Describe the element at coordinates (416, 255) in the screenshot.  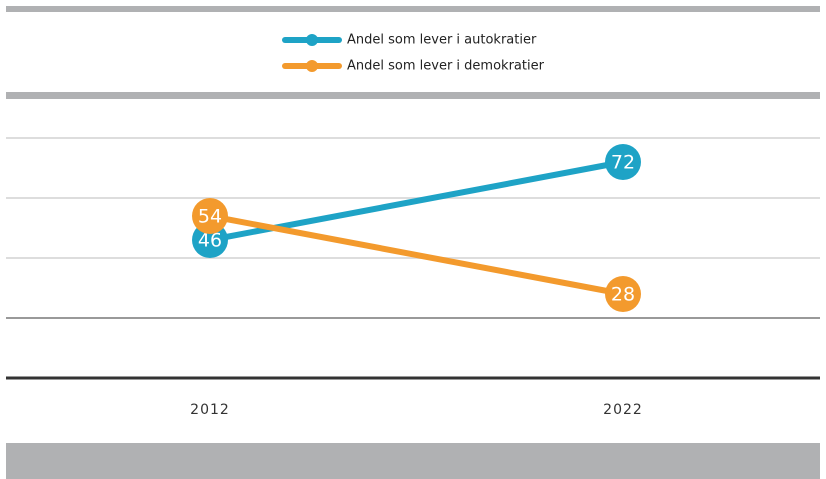
I see `series-line` at that location.